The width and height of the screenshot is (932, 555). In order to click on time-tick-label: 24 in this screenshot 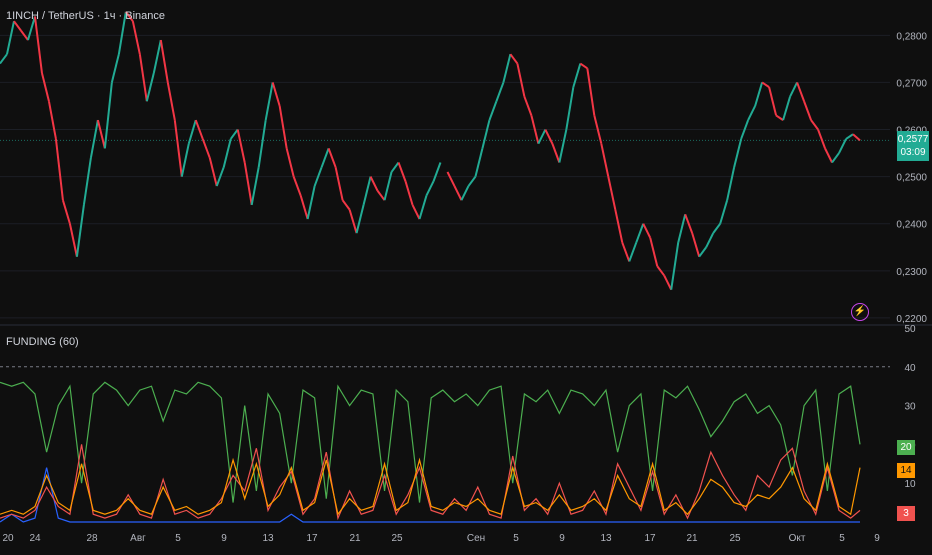, I will do `click(35, 538)`.